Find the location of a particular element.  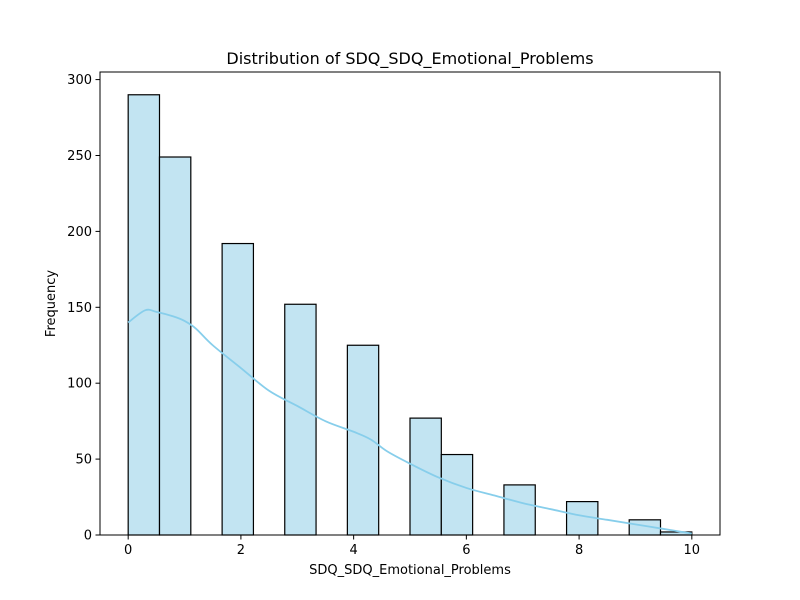

x-tick-label: 2 is located at coordinates (241, 550).